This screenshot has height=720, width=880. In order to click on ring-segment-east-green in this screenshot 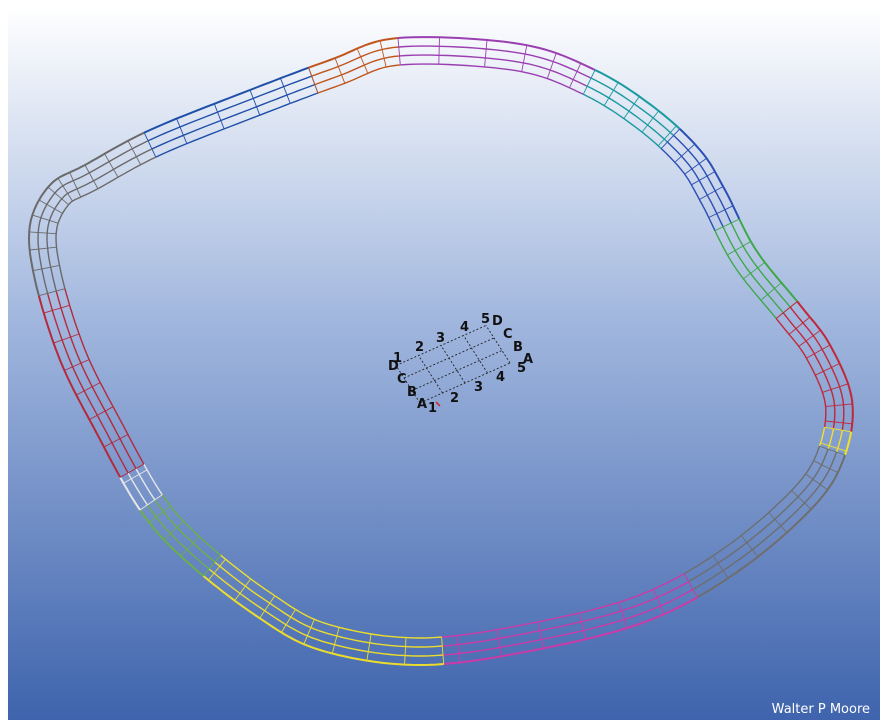, I will do `click(756, 268)`.